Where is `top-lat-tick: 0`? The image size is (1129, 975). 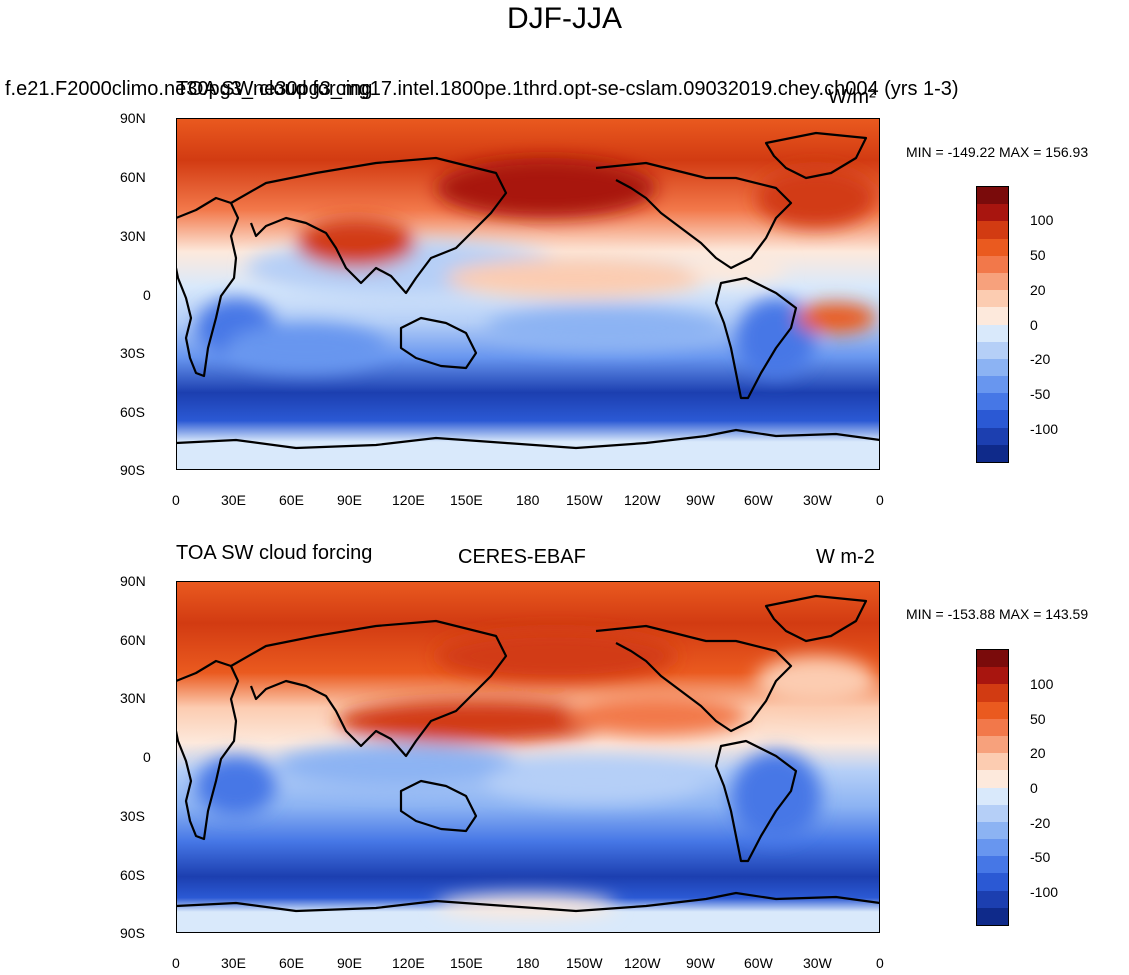 top-lat-tick: 0 is located at coordinates (147, 295).